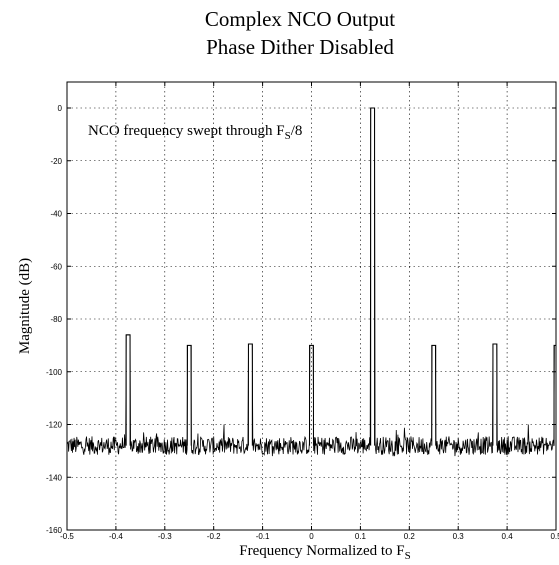 This screenshot has width=559, height=565. What do you see at coordinates (165, 536) in the screenshot?
I see `x-tick-label: -0.3` at bounding box center [165, 536].